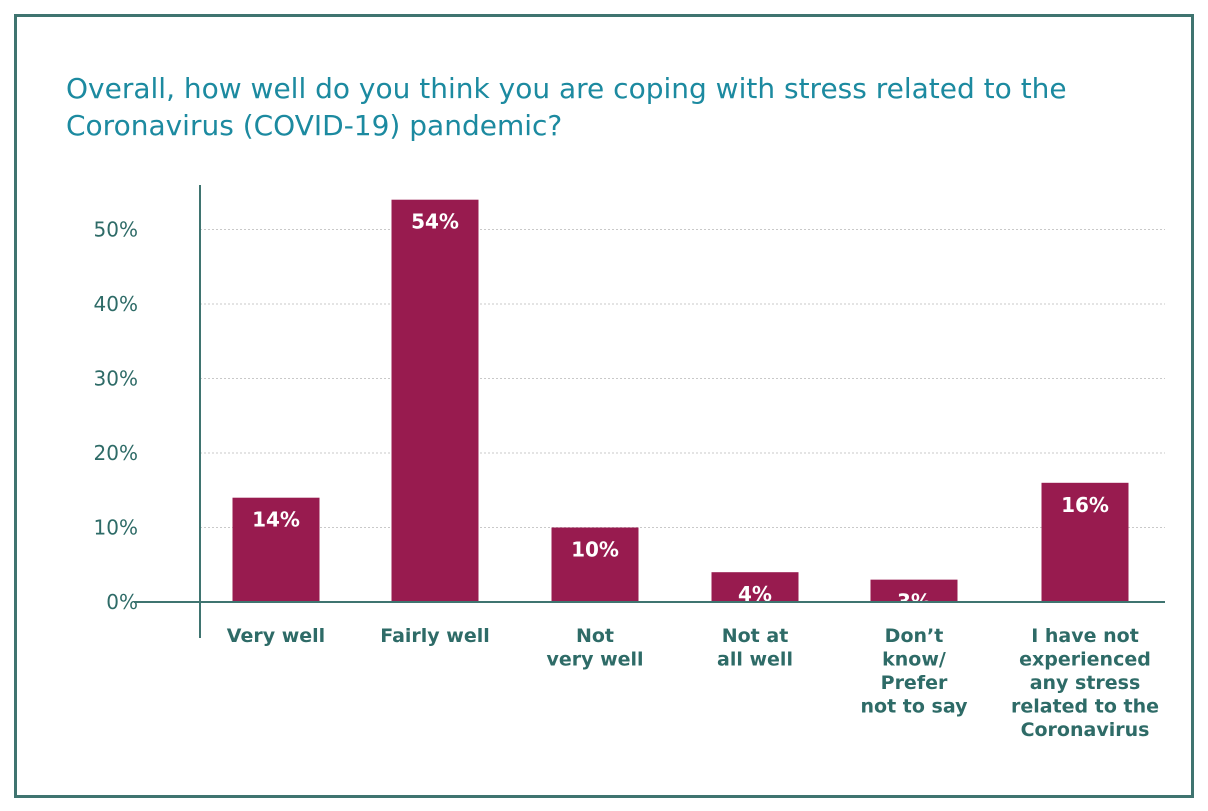 The width and height of the screenshot is (1208, 811). What do you see at coordinates (595, 636) in the screenshot?
I see `x-tick-label-line: Not` at bounding box center [595, 636].